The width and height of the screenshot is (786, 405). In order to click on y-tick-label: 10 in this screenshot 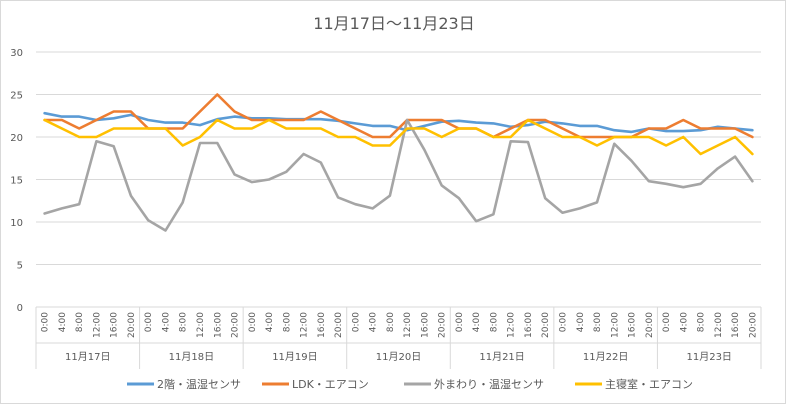, I will do `click(16, 223)`.